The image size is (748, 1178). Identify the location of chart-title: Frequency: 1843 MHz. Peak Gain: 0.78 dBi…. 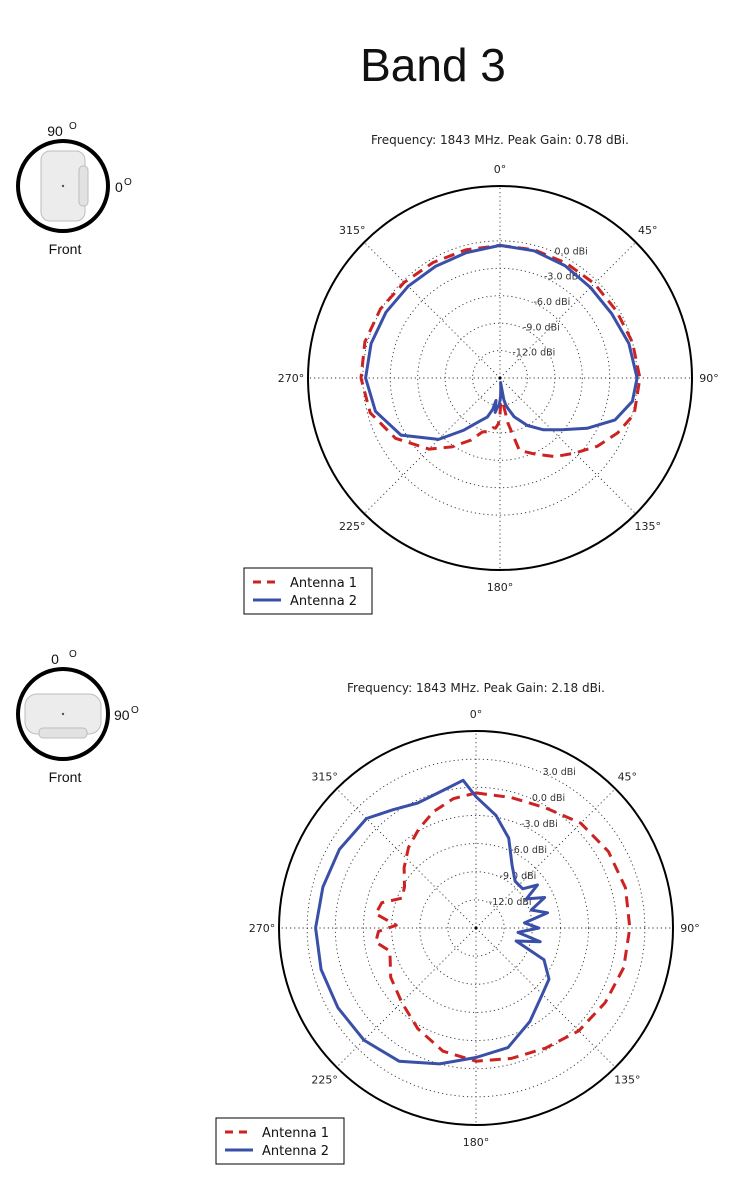
(500, 140).